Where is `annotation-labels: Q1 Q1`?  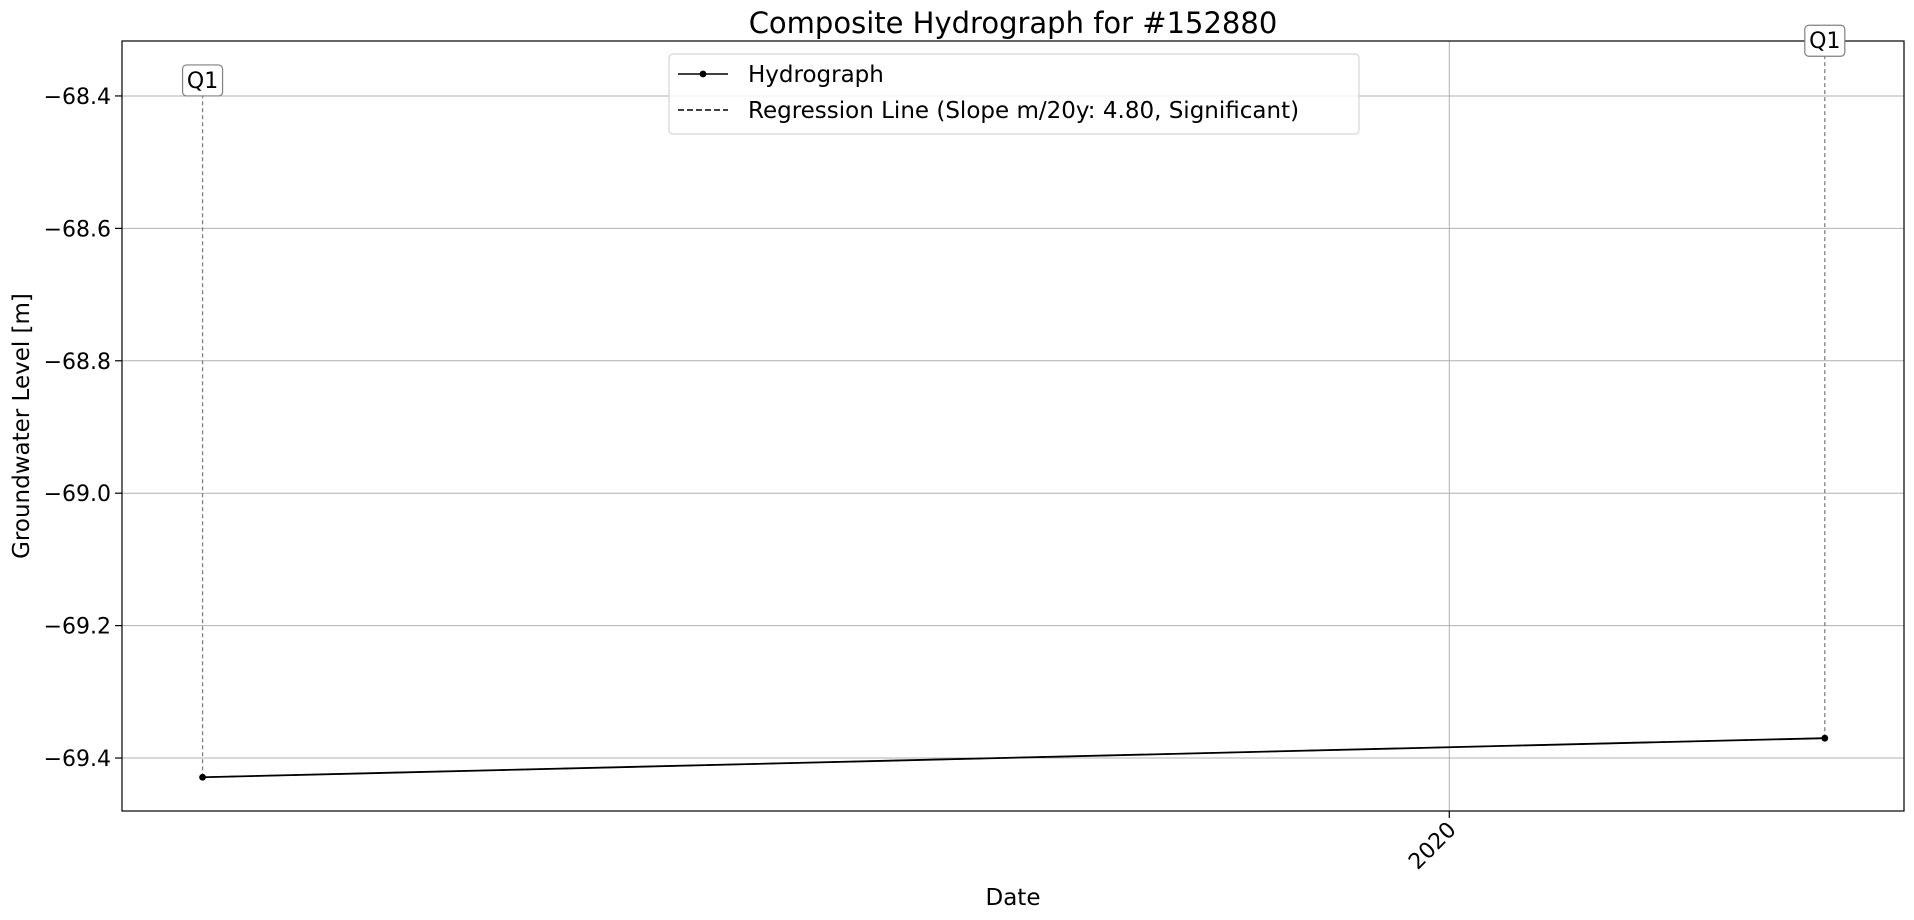 annotation-labels: Q1 Q1 is located at coordinates (1013, 60).